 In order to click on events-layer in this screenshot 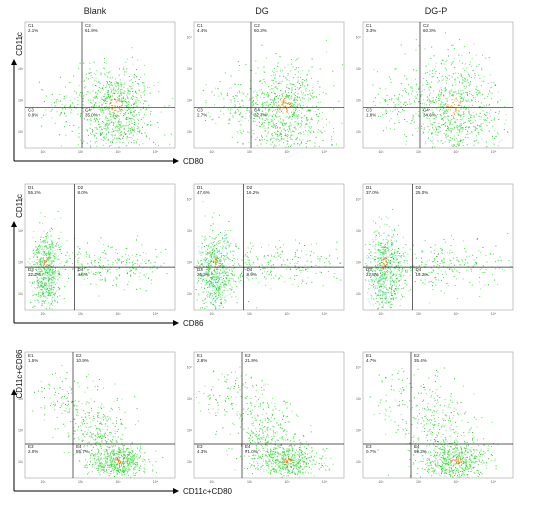, I will do `click(268, 255)`.